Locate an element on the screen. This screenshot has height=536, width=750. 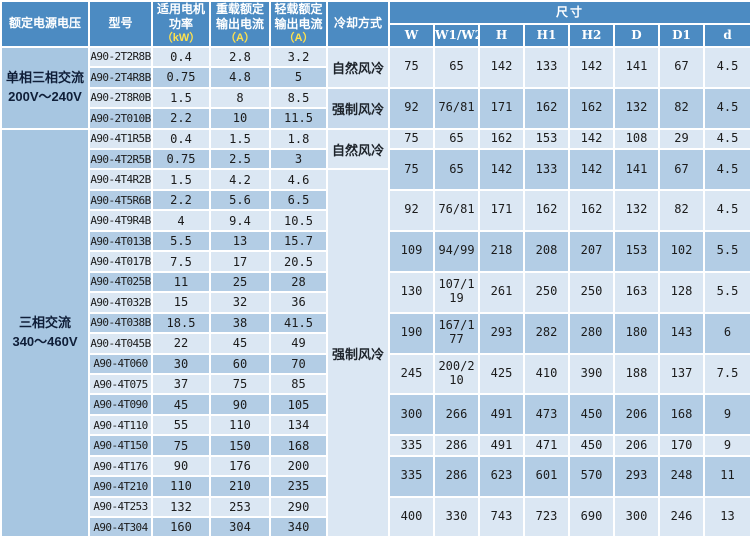
dim-D-cell: 188 is located at coordinates (636, 374).